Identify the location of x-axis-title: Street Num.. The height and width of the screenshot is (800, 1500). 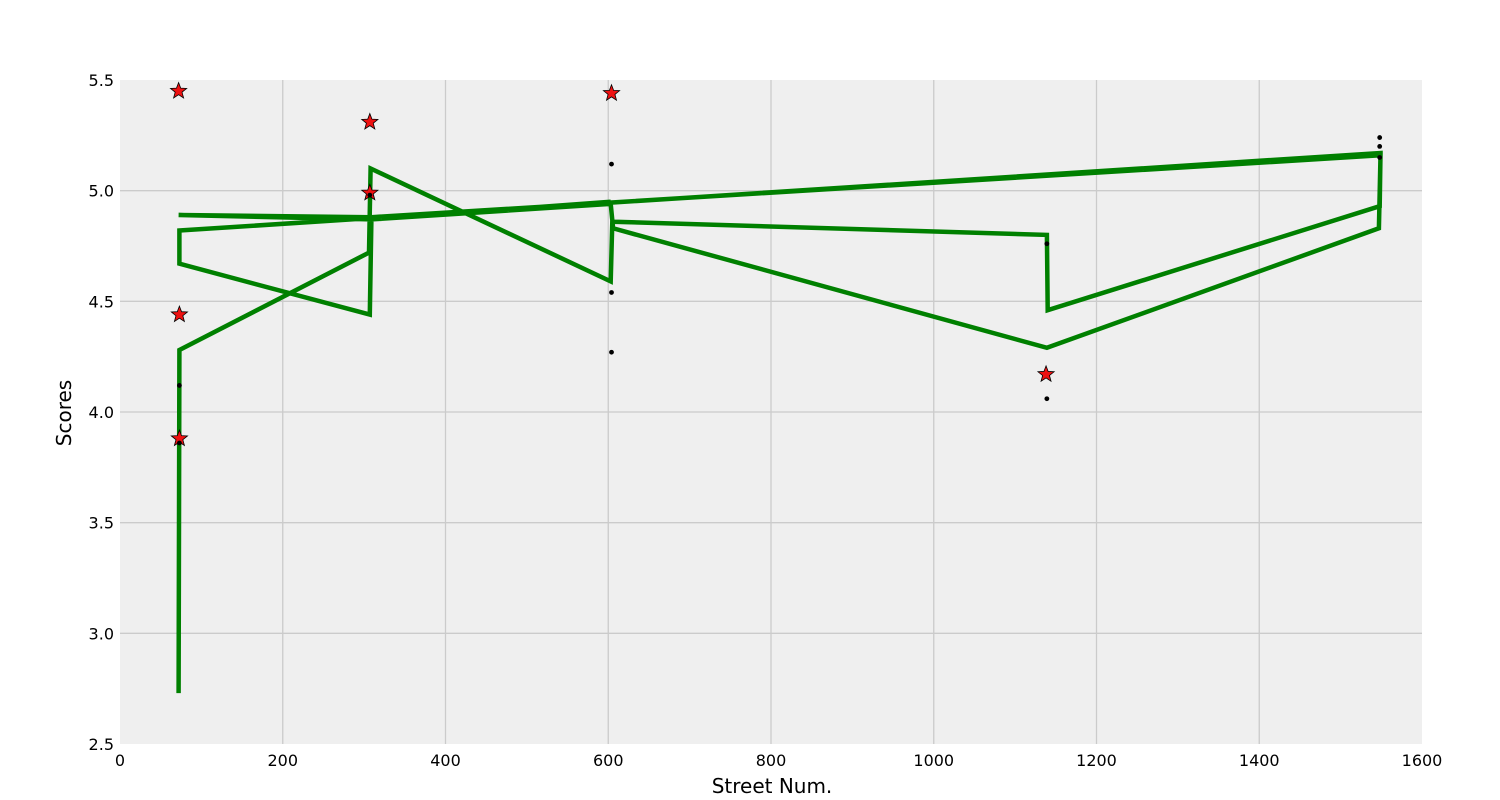
(772, 786).